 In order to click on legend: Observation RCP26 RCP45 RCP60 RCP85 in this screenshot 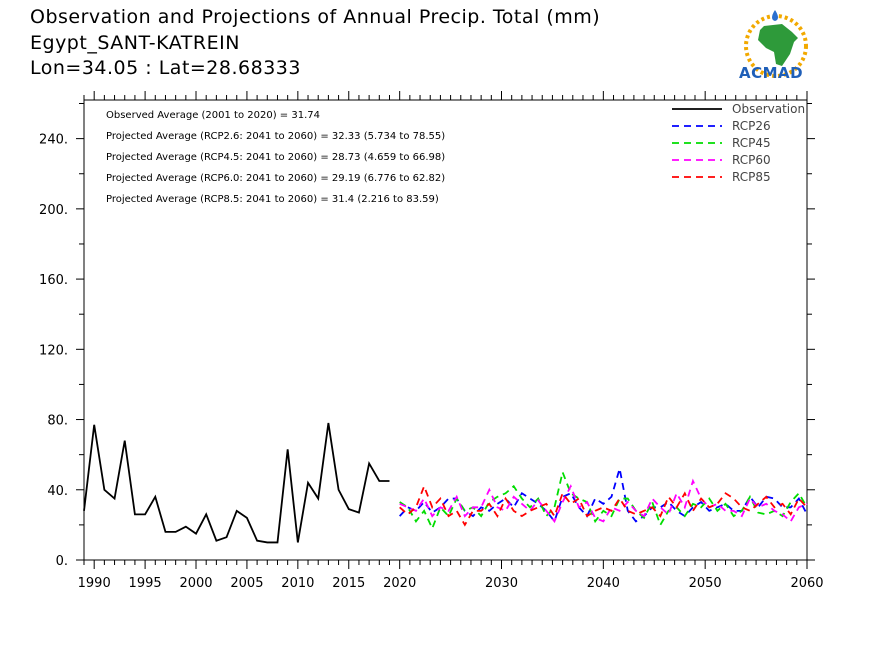, I will do `click(738, 143)`.